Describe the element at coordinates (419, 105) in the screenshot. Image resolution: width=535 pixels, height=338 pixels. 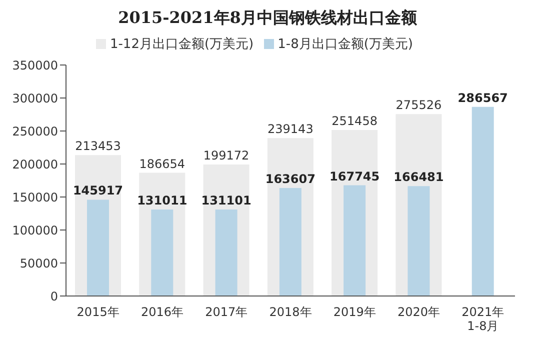
I see `data-label: 275526` at that location.